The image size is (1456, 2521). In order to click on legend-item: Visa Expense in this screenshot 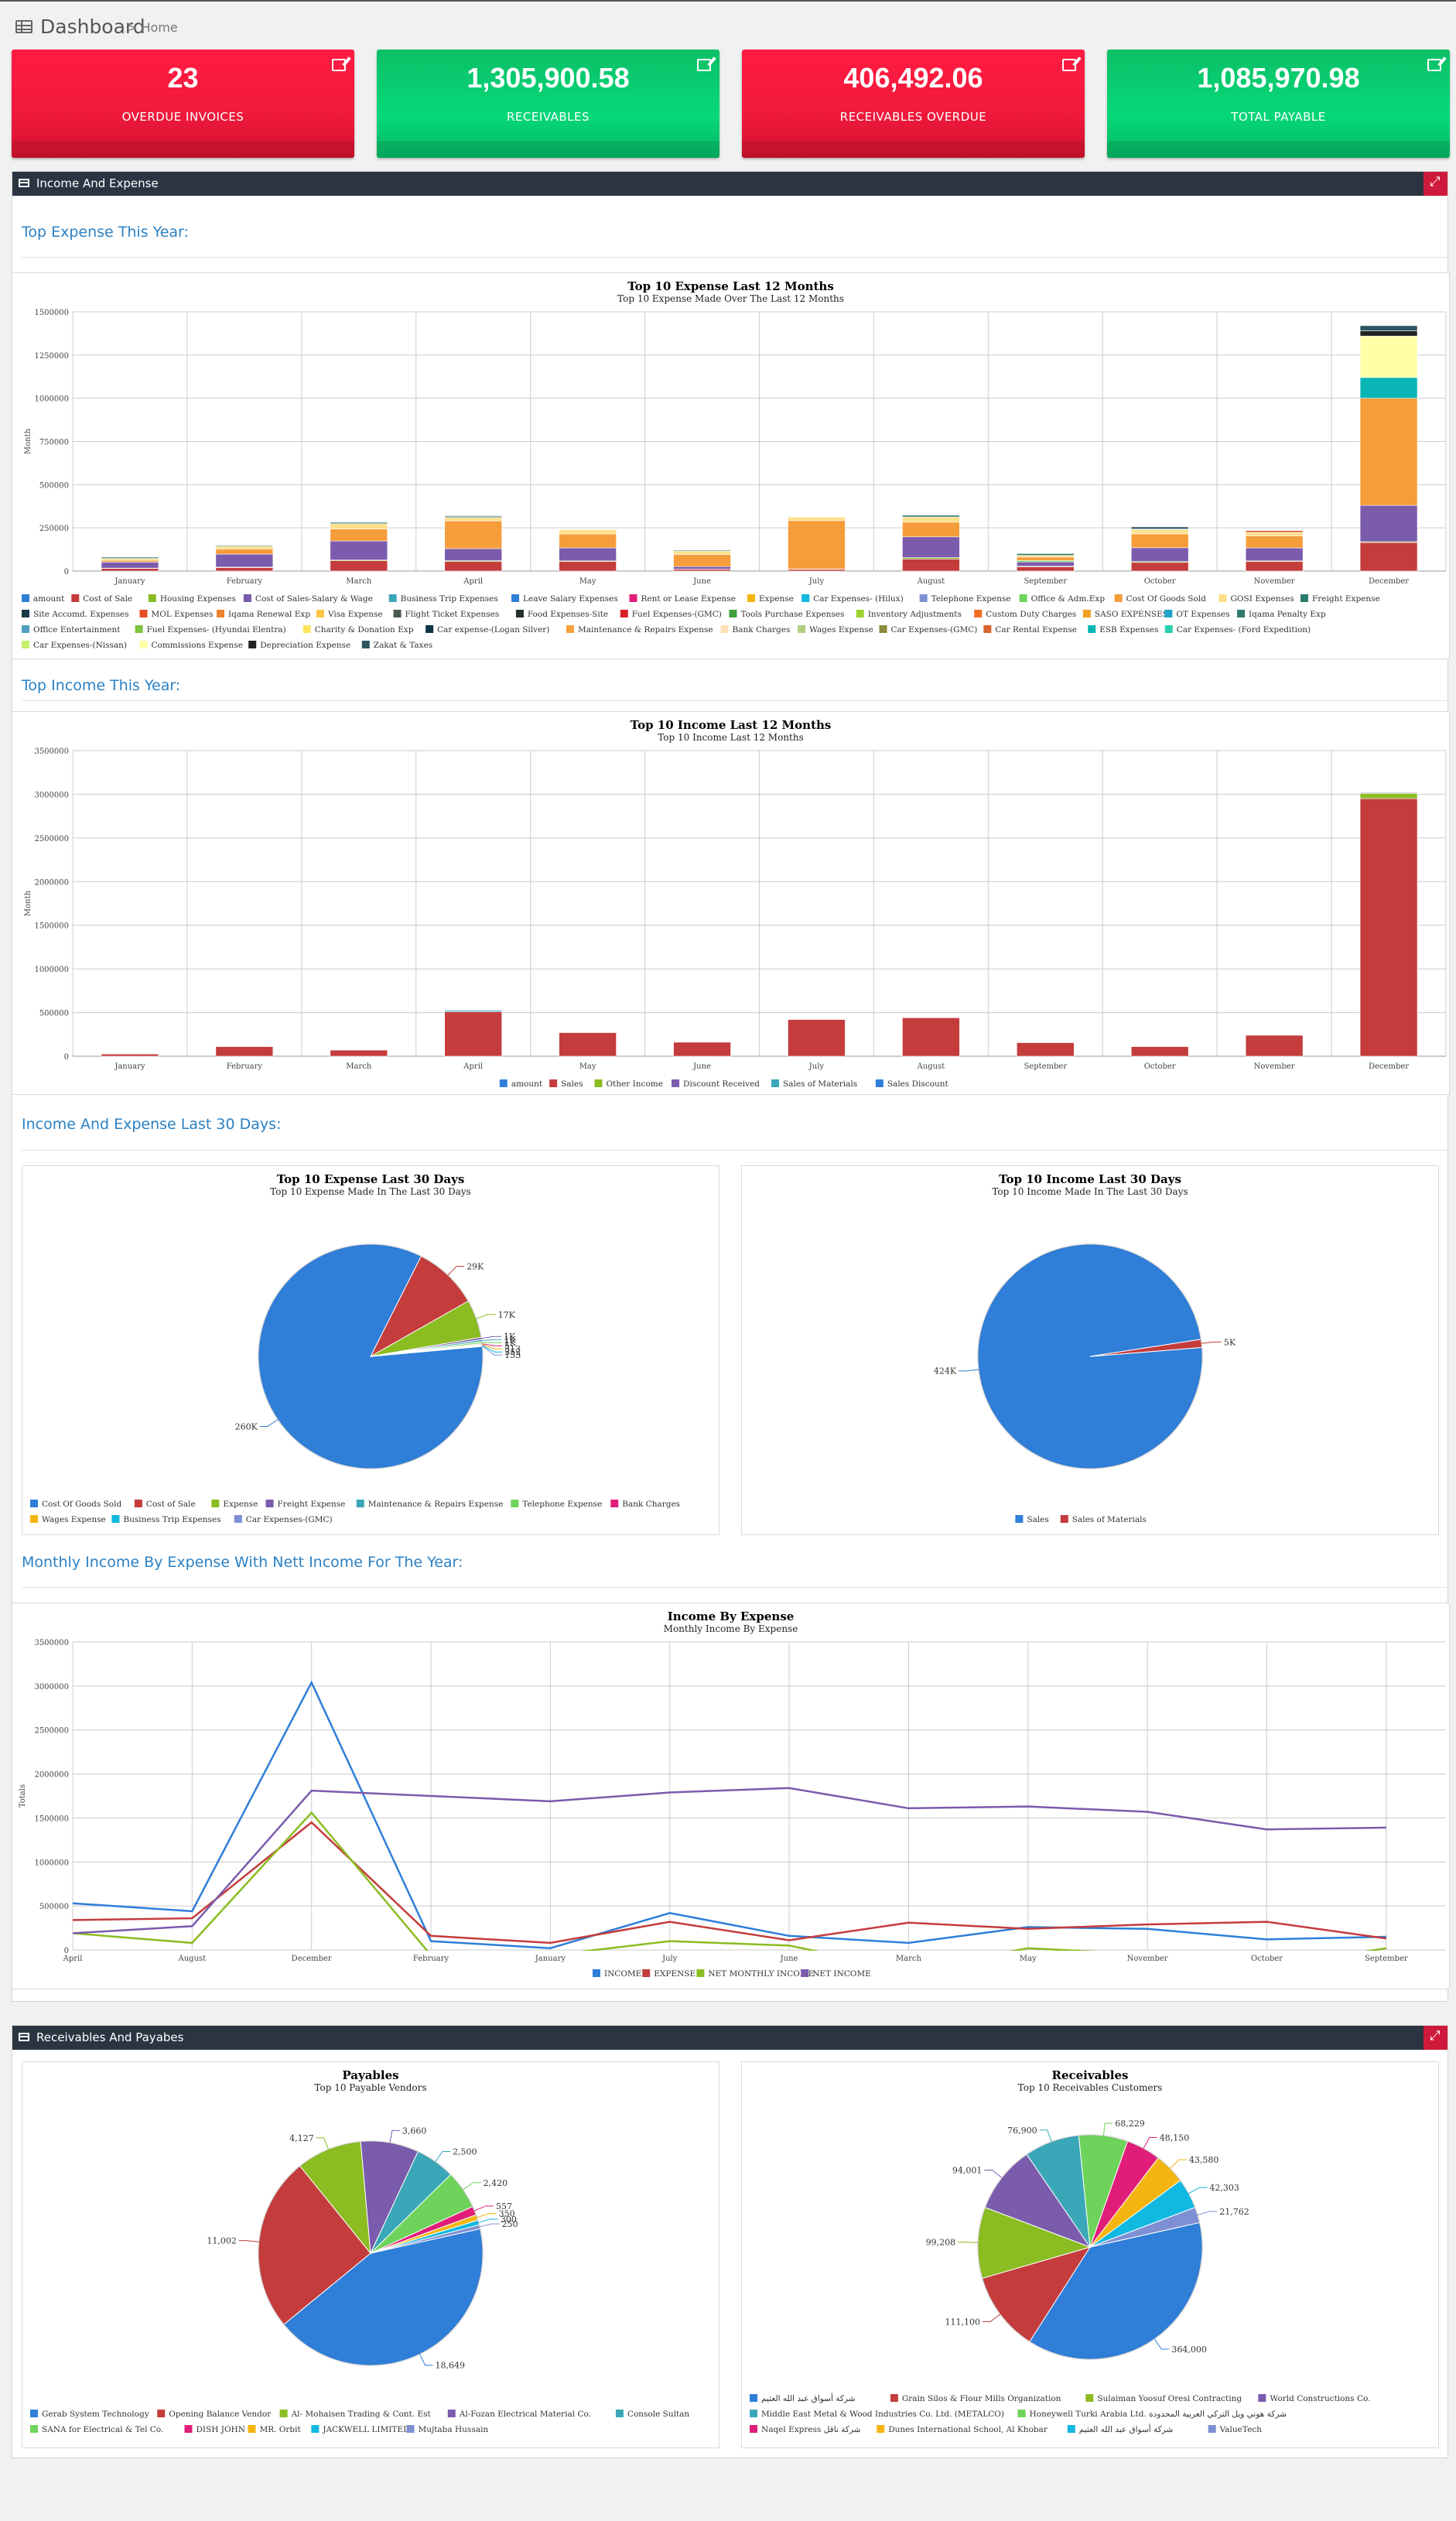, I will do `click(355, 614)`.